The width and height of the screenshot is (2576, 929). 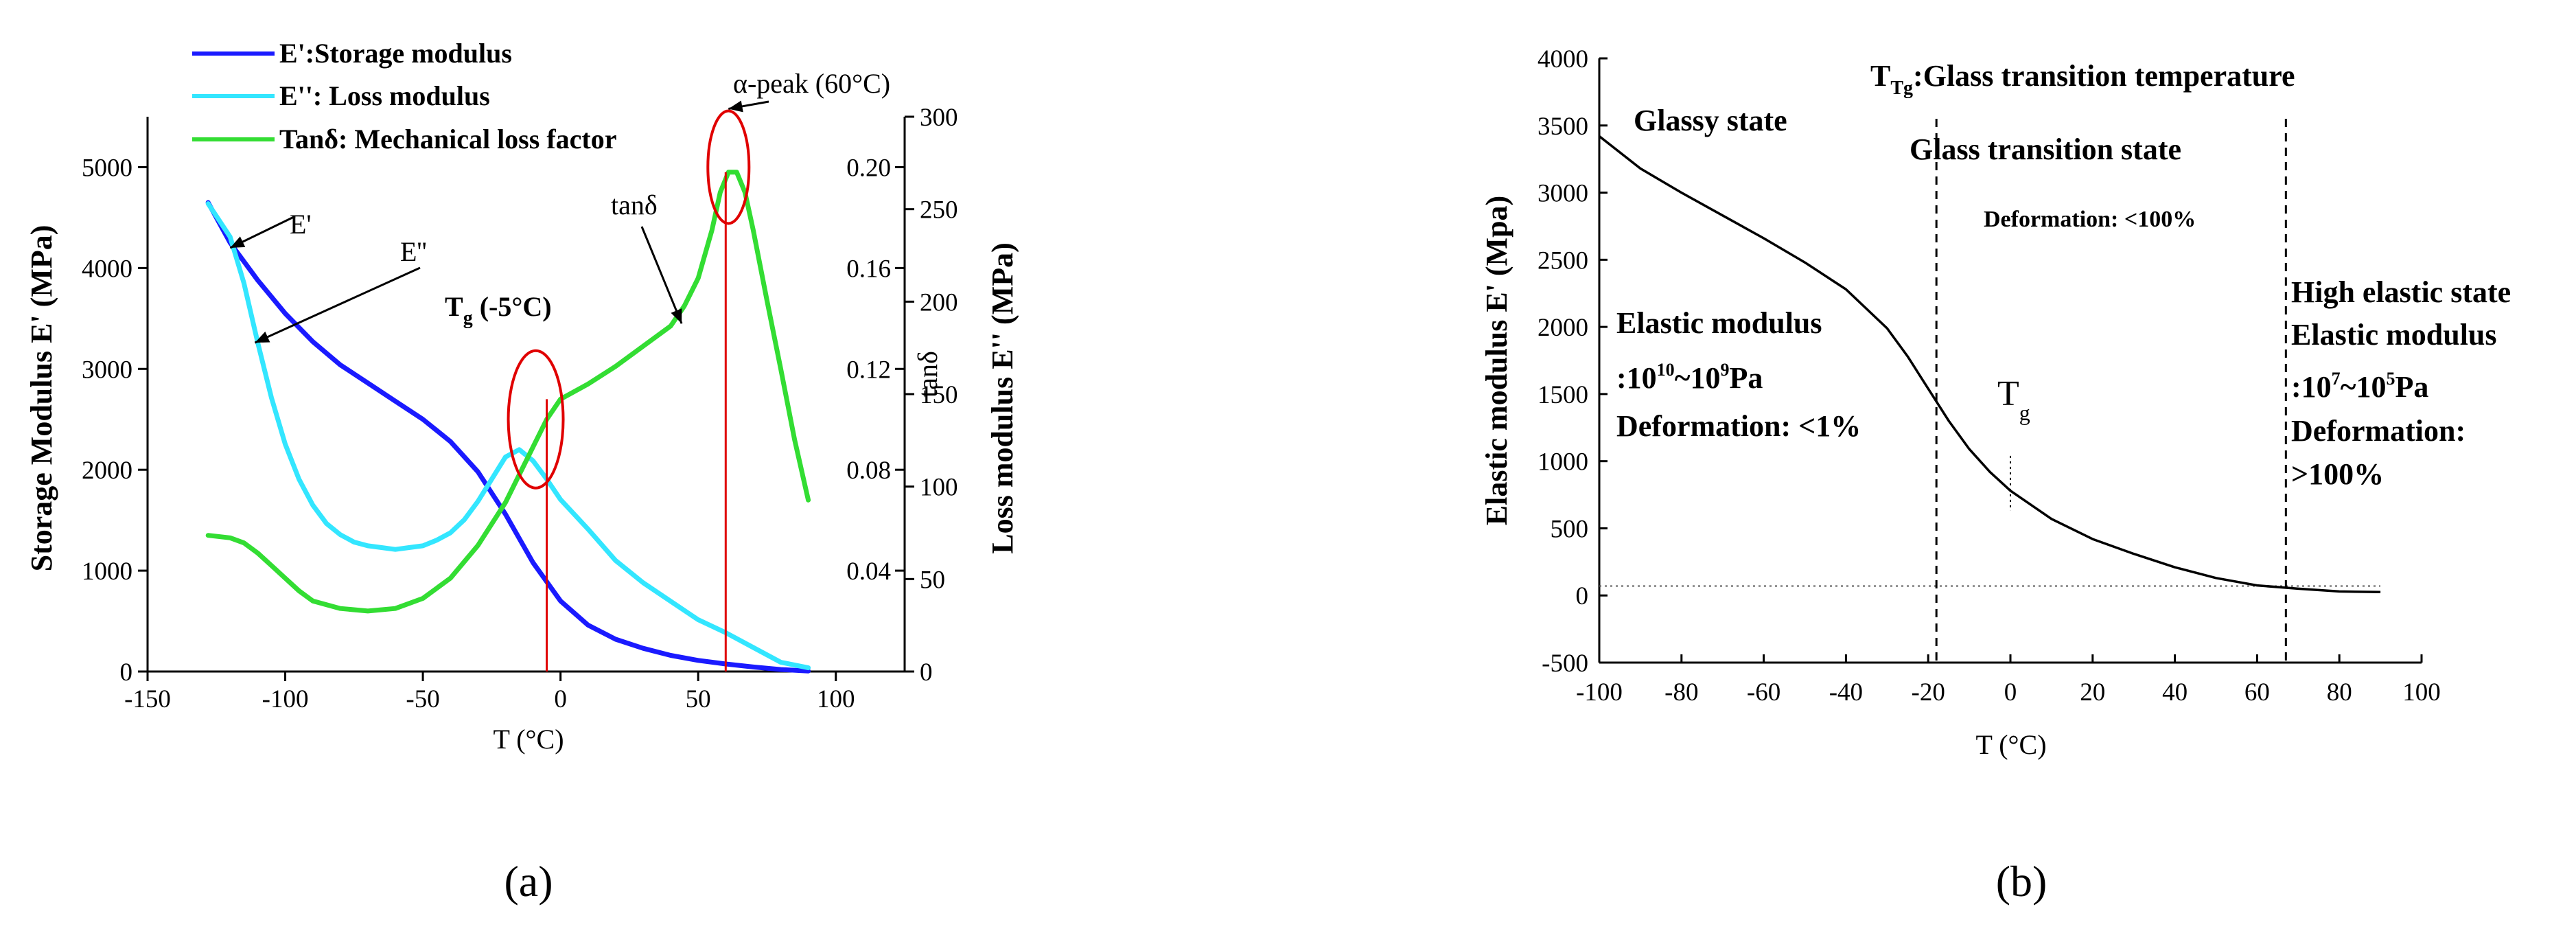 What do you see at coordinates (2082, 79) in the screenshot?
I see `label-tg-definition: TTg:Glass transition temperature` at bounding box center [2082, 79].